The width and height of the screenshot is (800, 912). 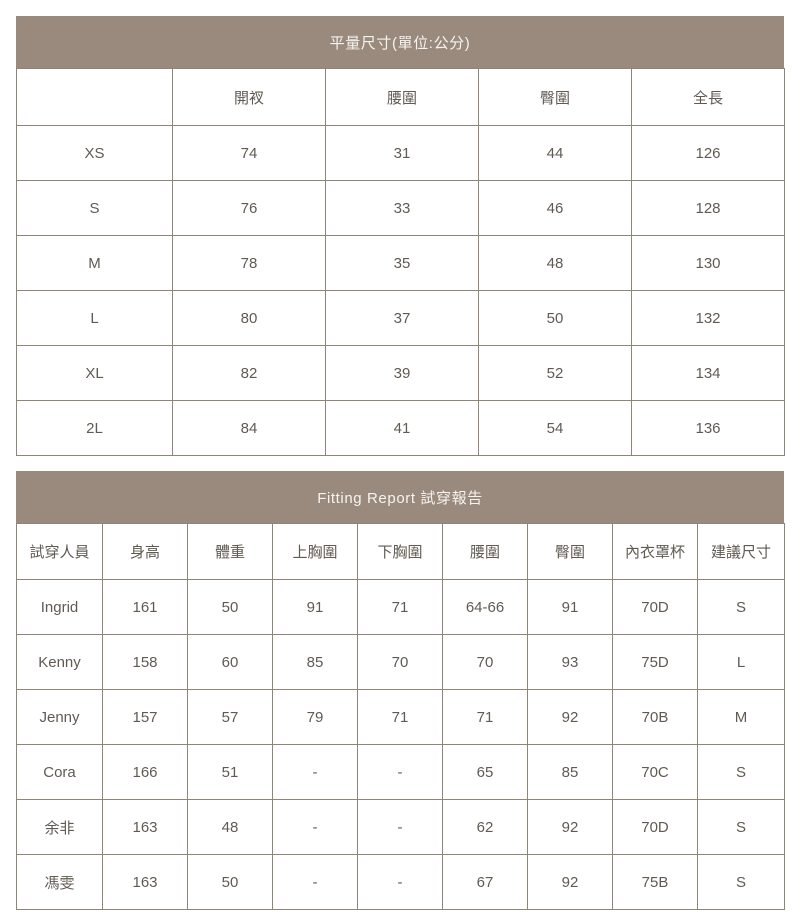 What do you see at coordinates (708, 153) in the screenshot?
I see `table-cell: 126` at bounding box center [708, 153].